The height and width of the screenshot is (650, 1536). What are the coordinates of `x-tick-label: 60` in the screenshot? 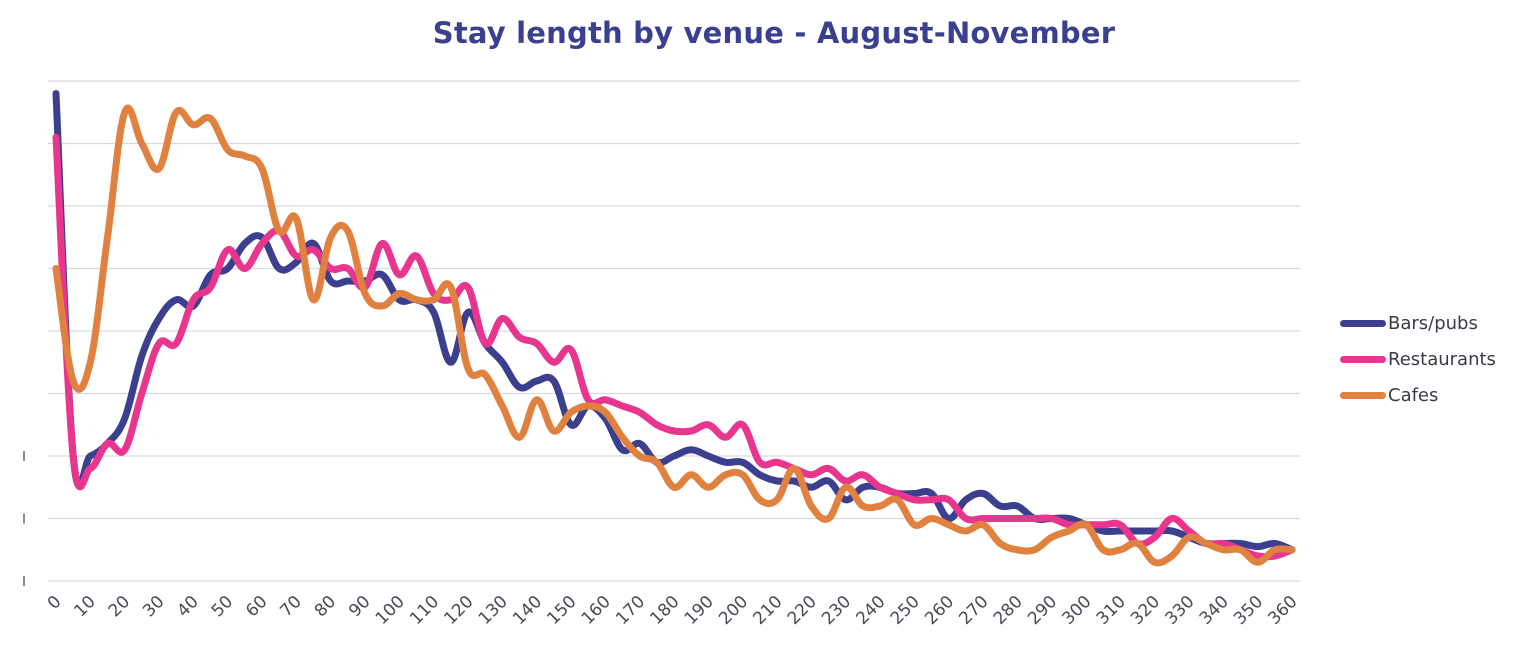 It's located at (256, 606).